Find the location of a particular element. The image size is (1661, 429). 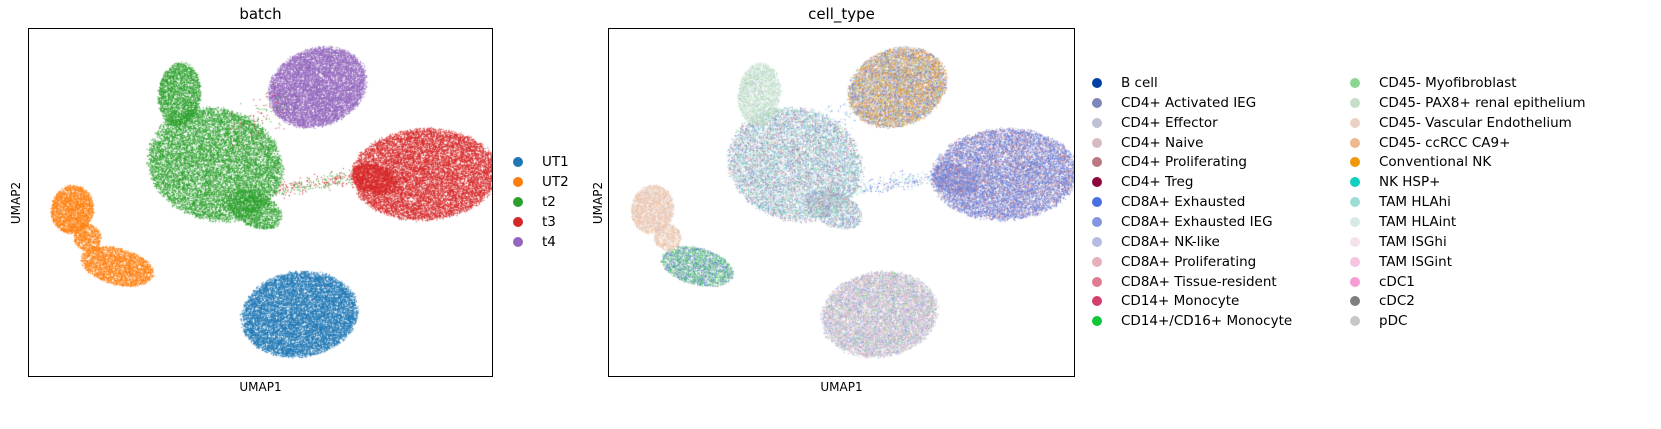

batch-x-axis-label: UMAP1 is located at coordinates (260, 387).